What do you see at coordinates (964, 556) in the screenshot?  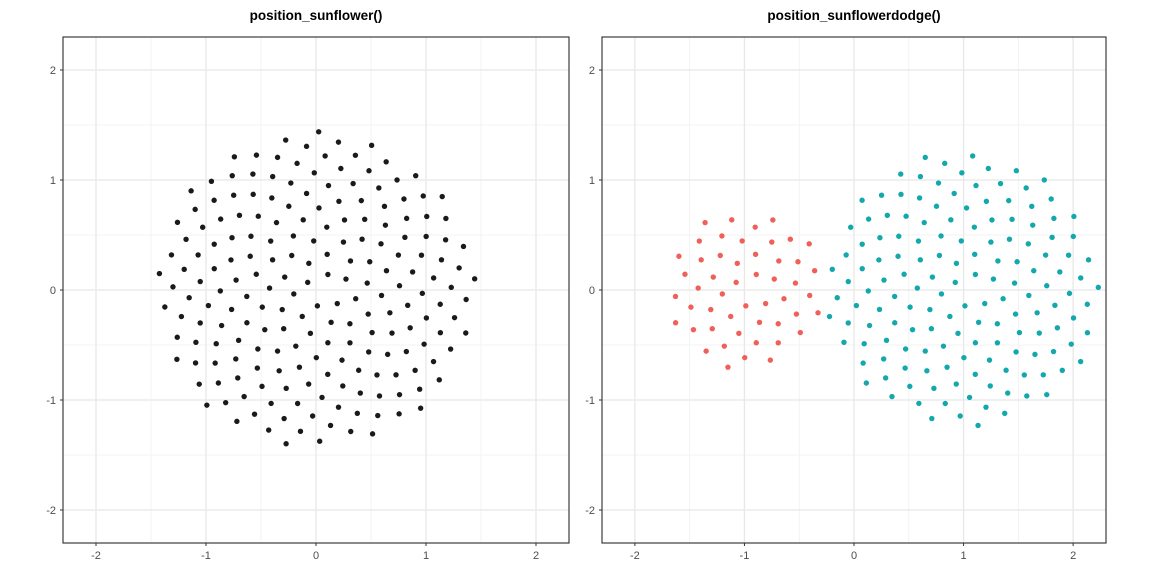 I see `x-axis-tick-label: 1` at bounding box center [964, 556].